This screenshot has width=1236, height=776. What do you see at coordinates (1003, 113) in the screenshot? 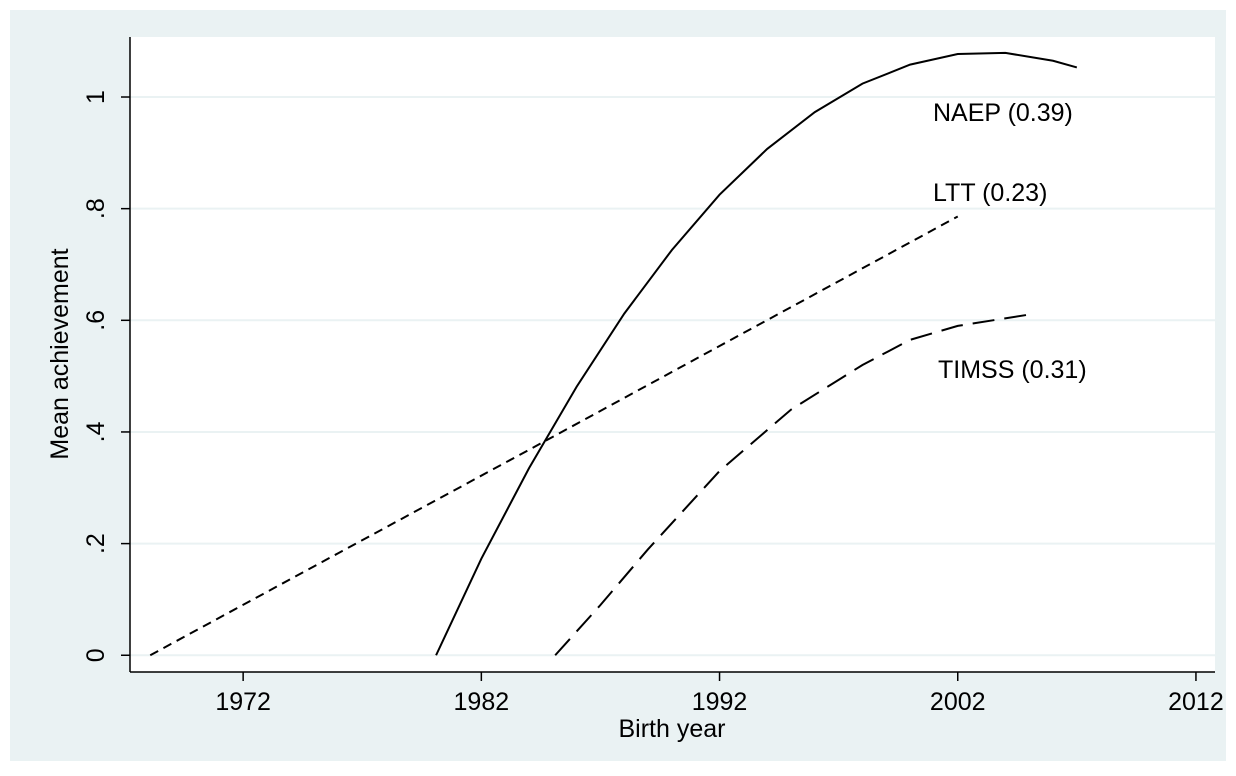
I see `series-label: NAEP (0.39)` at bounding box center [1003, 113].